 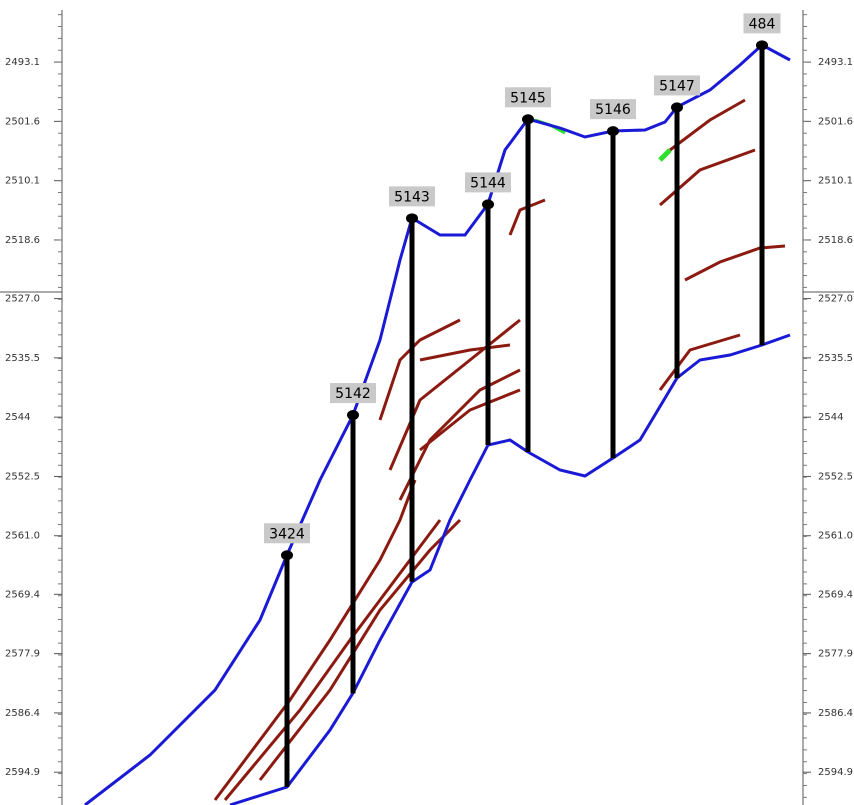 I want to click on well-label: 5146, so click(x=613, y=110).